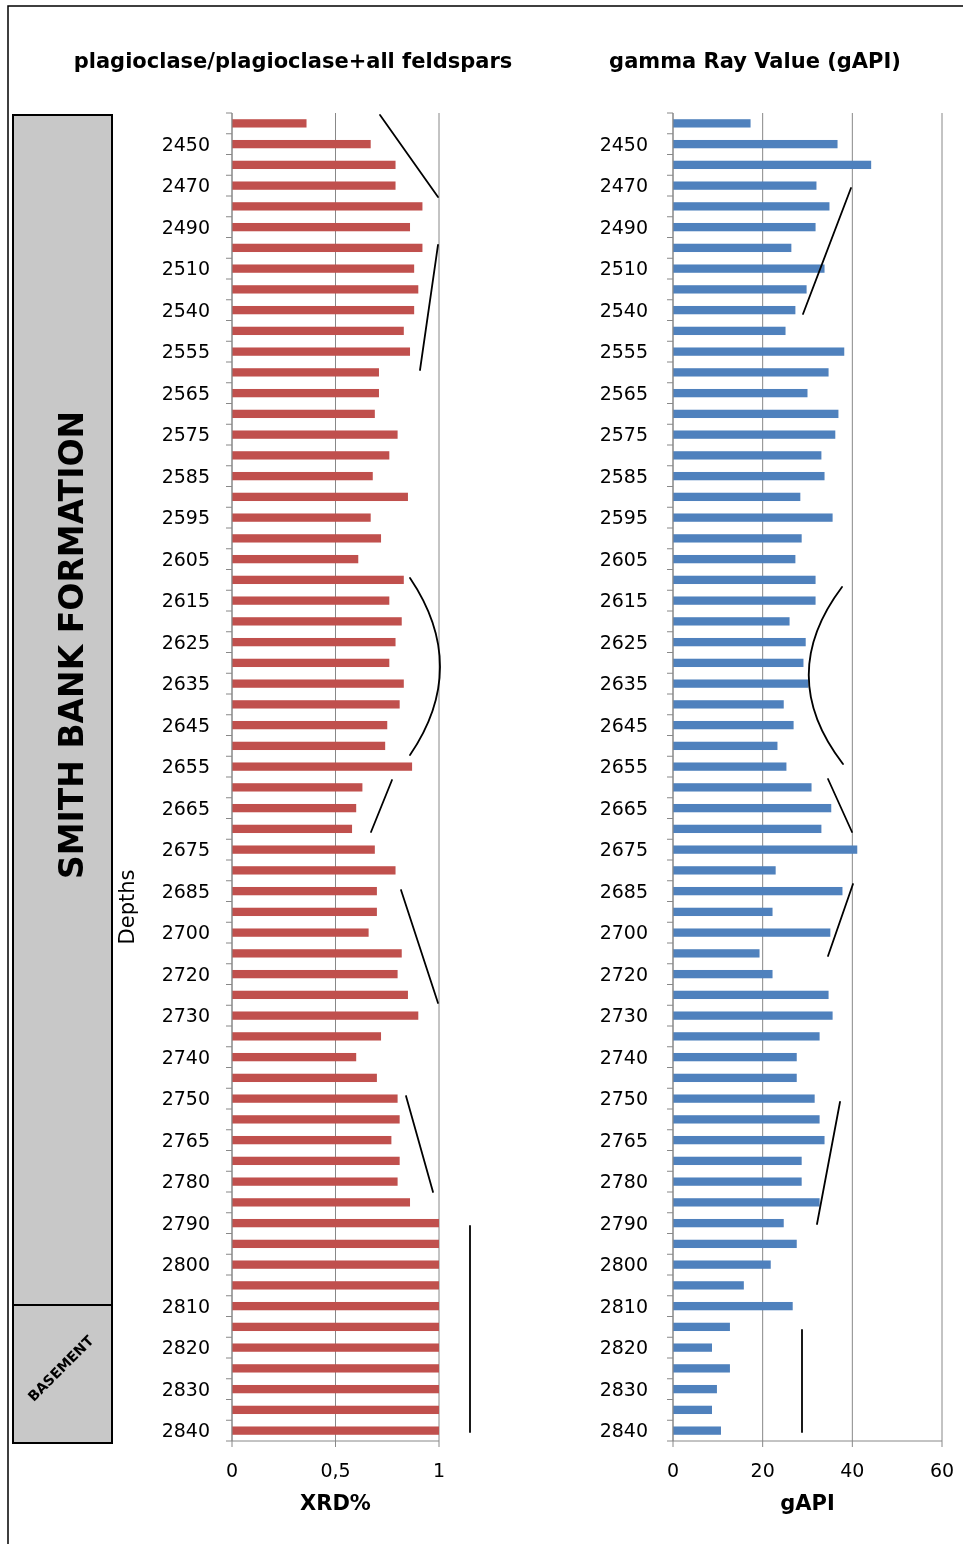 The width and height of the screenshot is (963, 1544). What do you see at coordinates (185, 641) in the screenshot?
I see `y-tick-label: 2625` at bounding box center [185, 641].